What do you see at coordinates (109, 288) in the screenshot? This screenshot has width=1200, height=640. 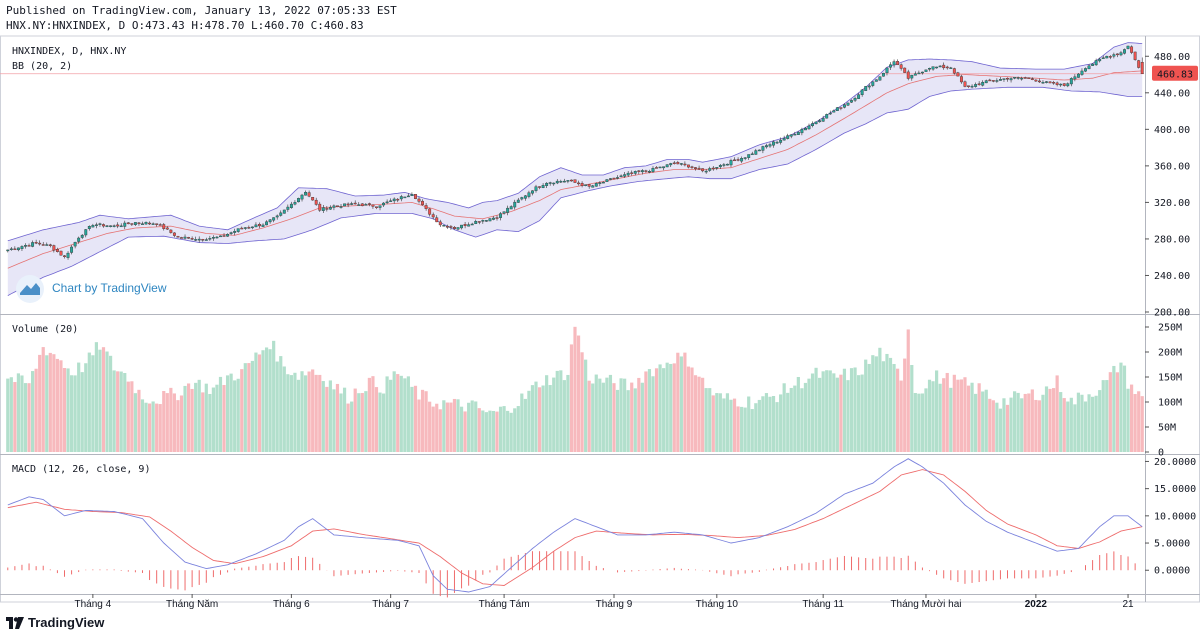 I see `watermark-text: Chart by TradingView` at bounding box center [109, 288].